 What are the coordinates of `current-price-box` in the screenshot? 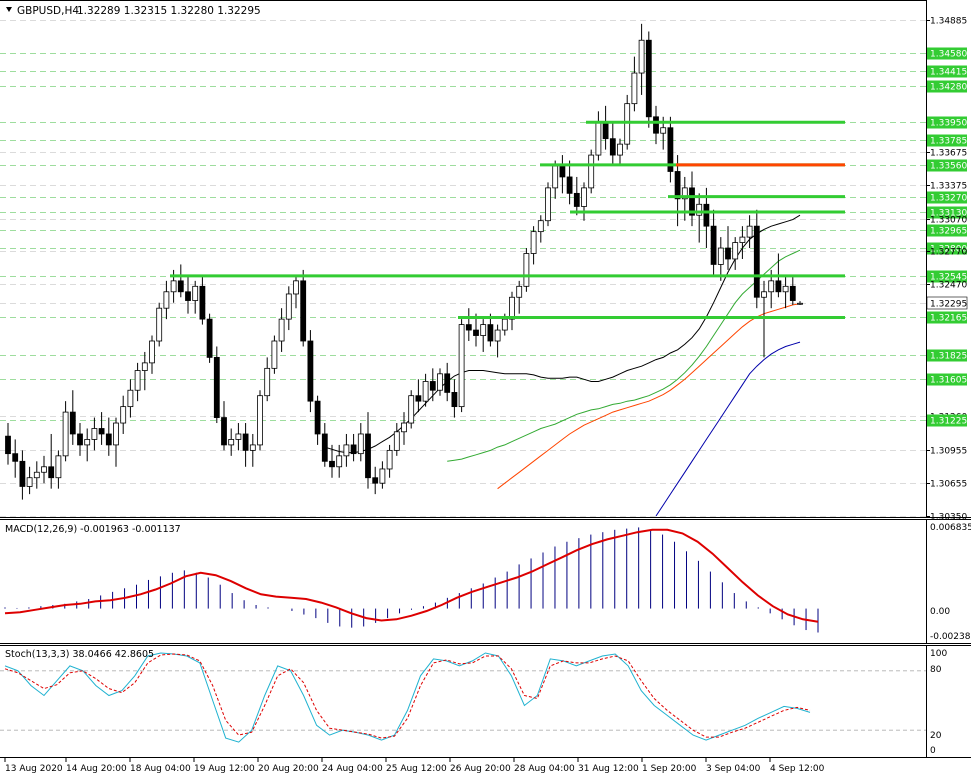 It's located at (947, 303).